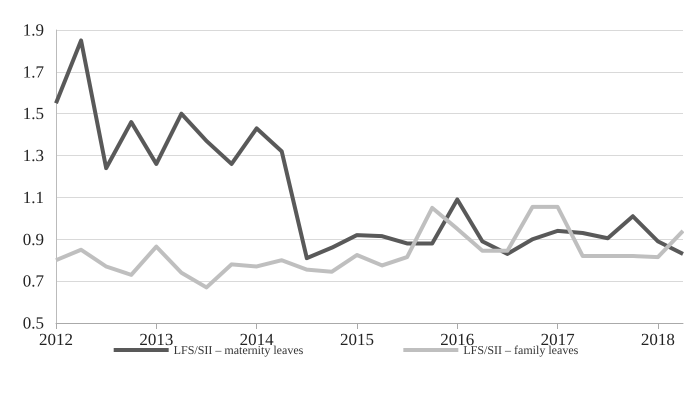 This screenshot has width=692, height=404. Describe the element at coordinates (33, 323) in the screenshot. I see `y-tick-label: 0.5` at that location.